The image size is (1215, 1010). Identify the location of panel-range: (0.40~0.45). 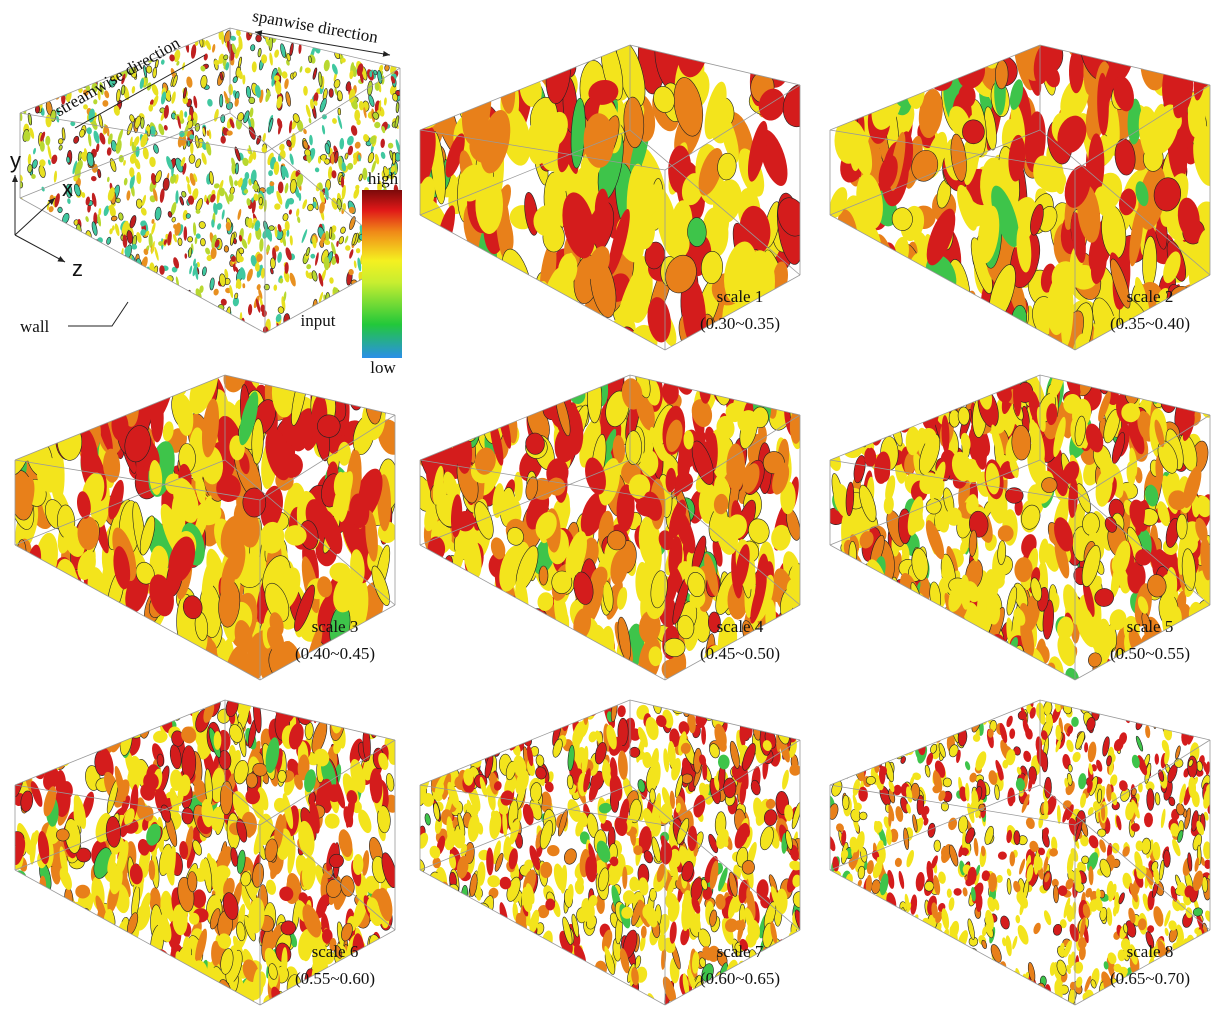
(335, 653).